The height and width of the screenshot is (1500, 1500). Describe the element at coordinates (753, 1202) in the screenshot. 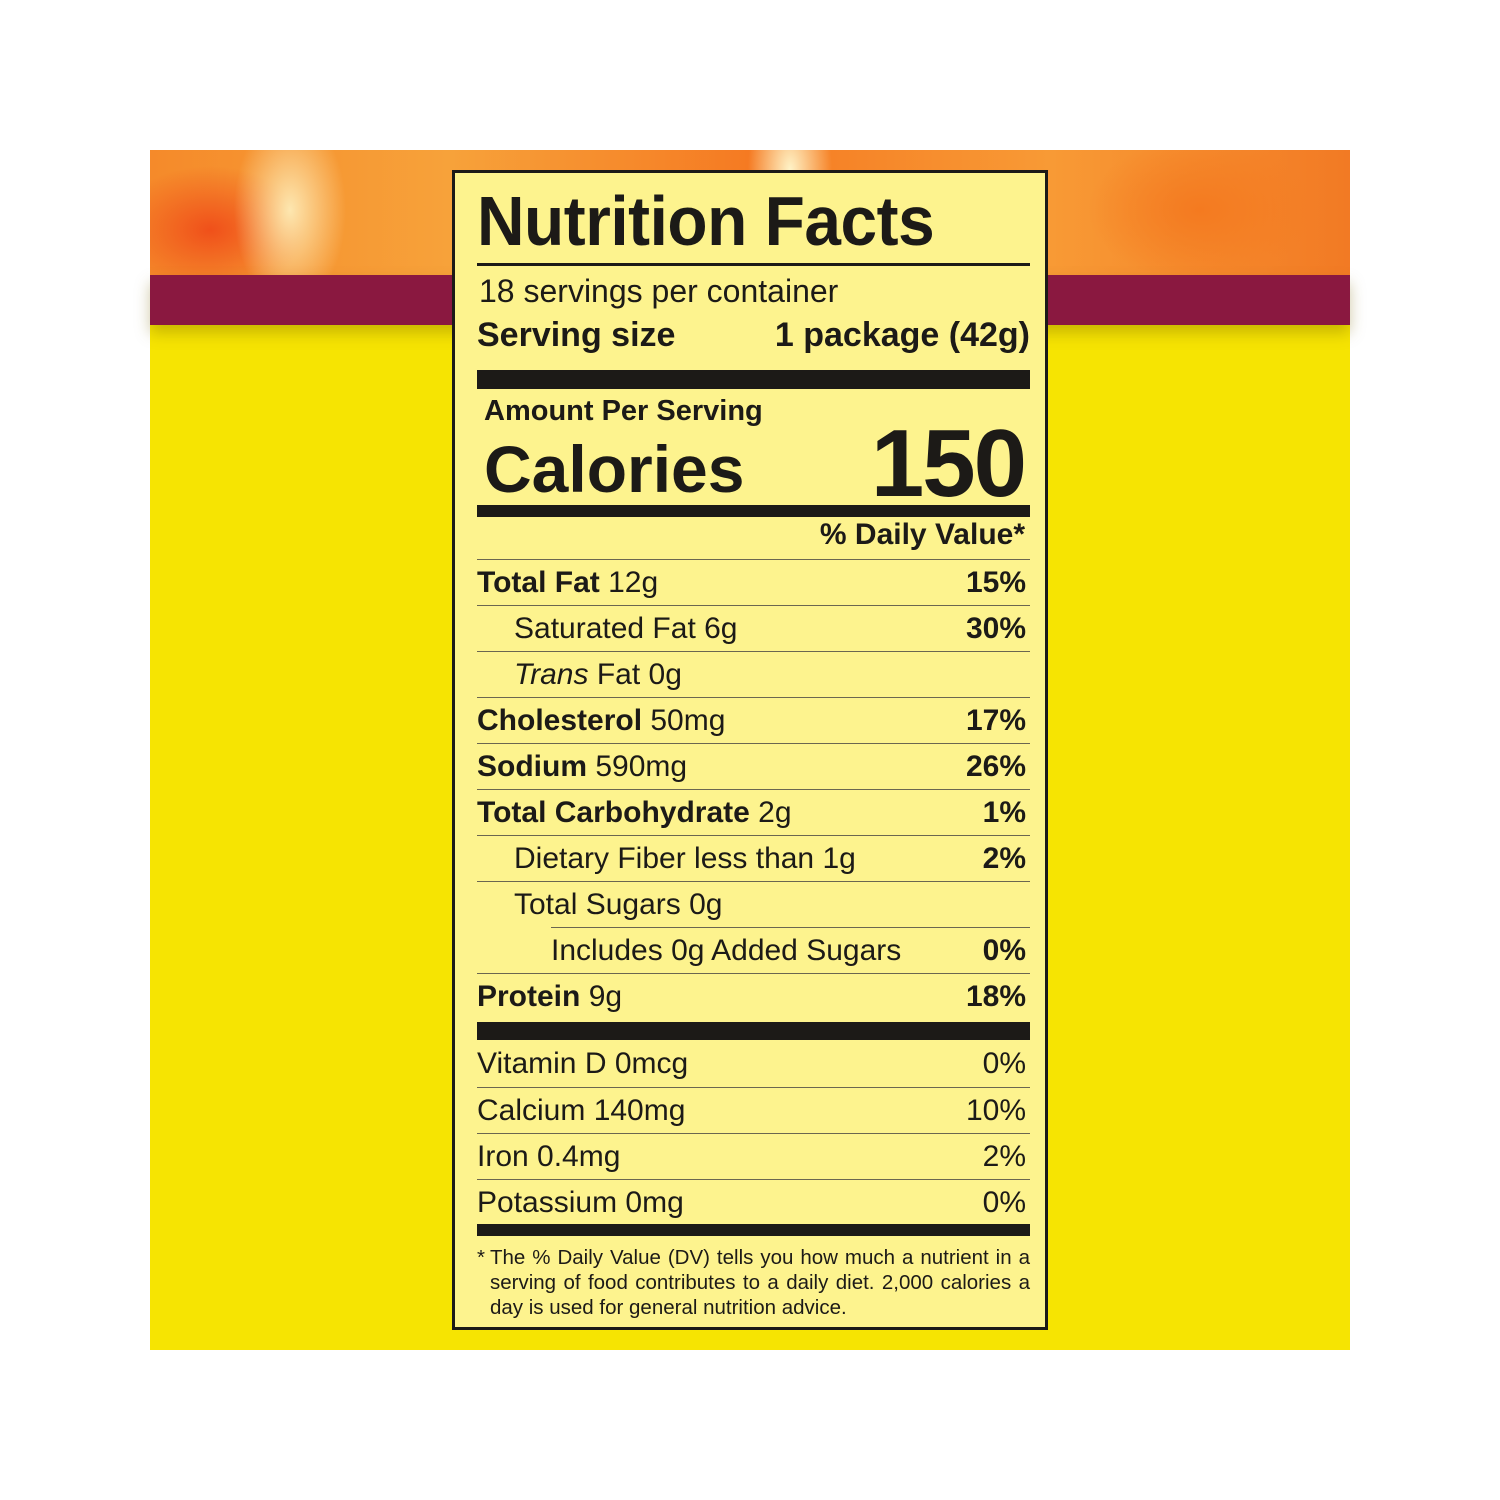

I see `vitamin-row: Potassium 0mg 0%` at that location.